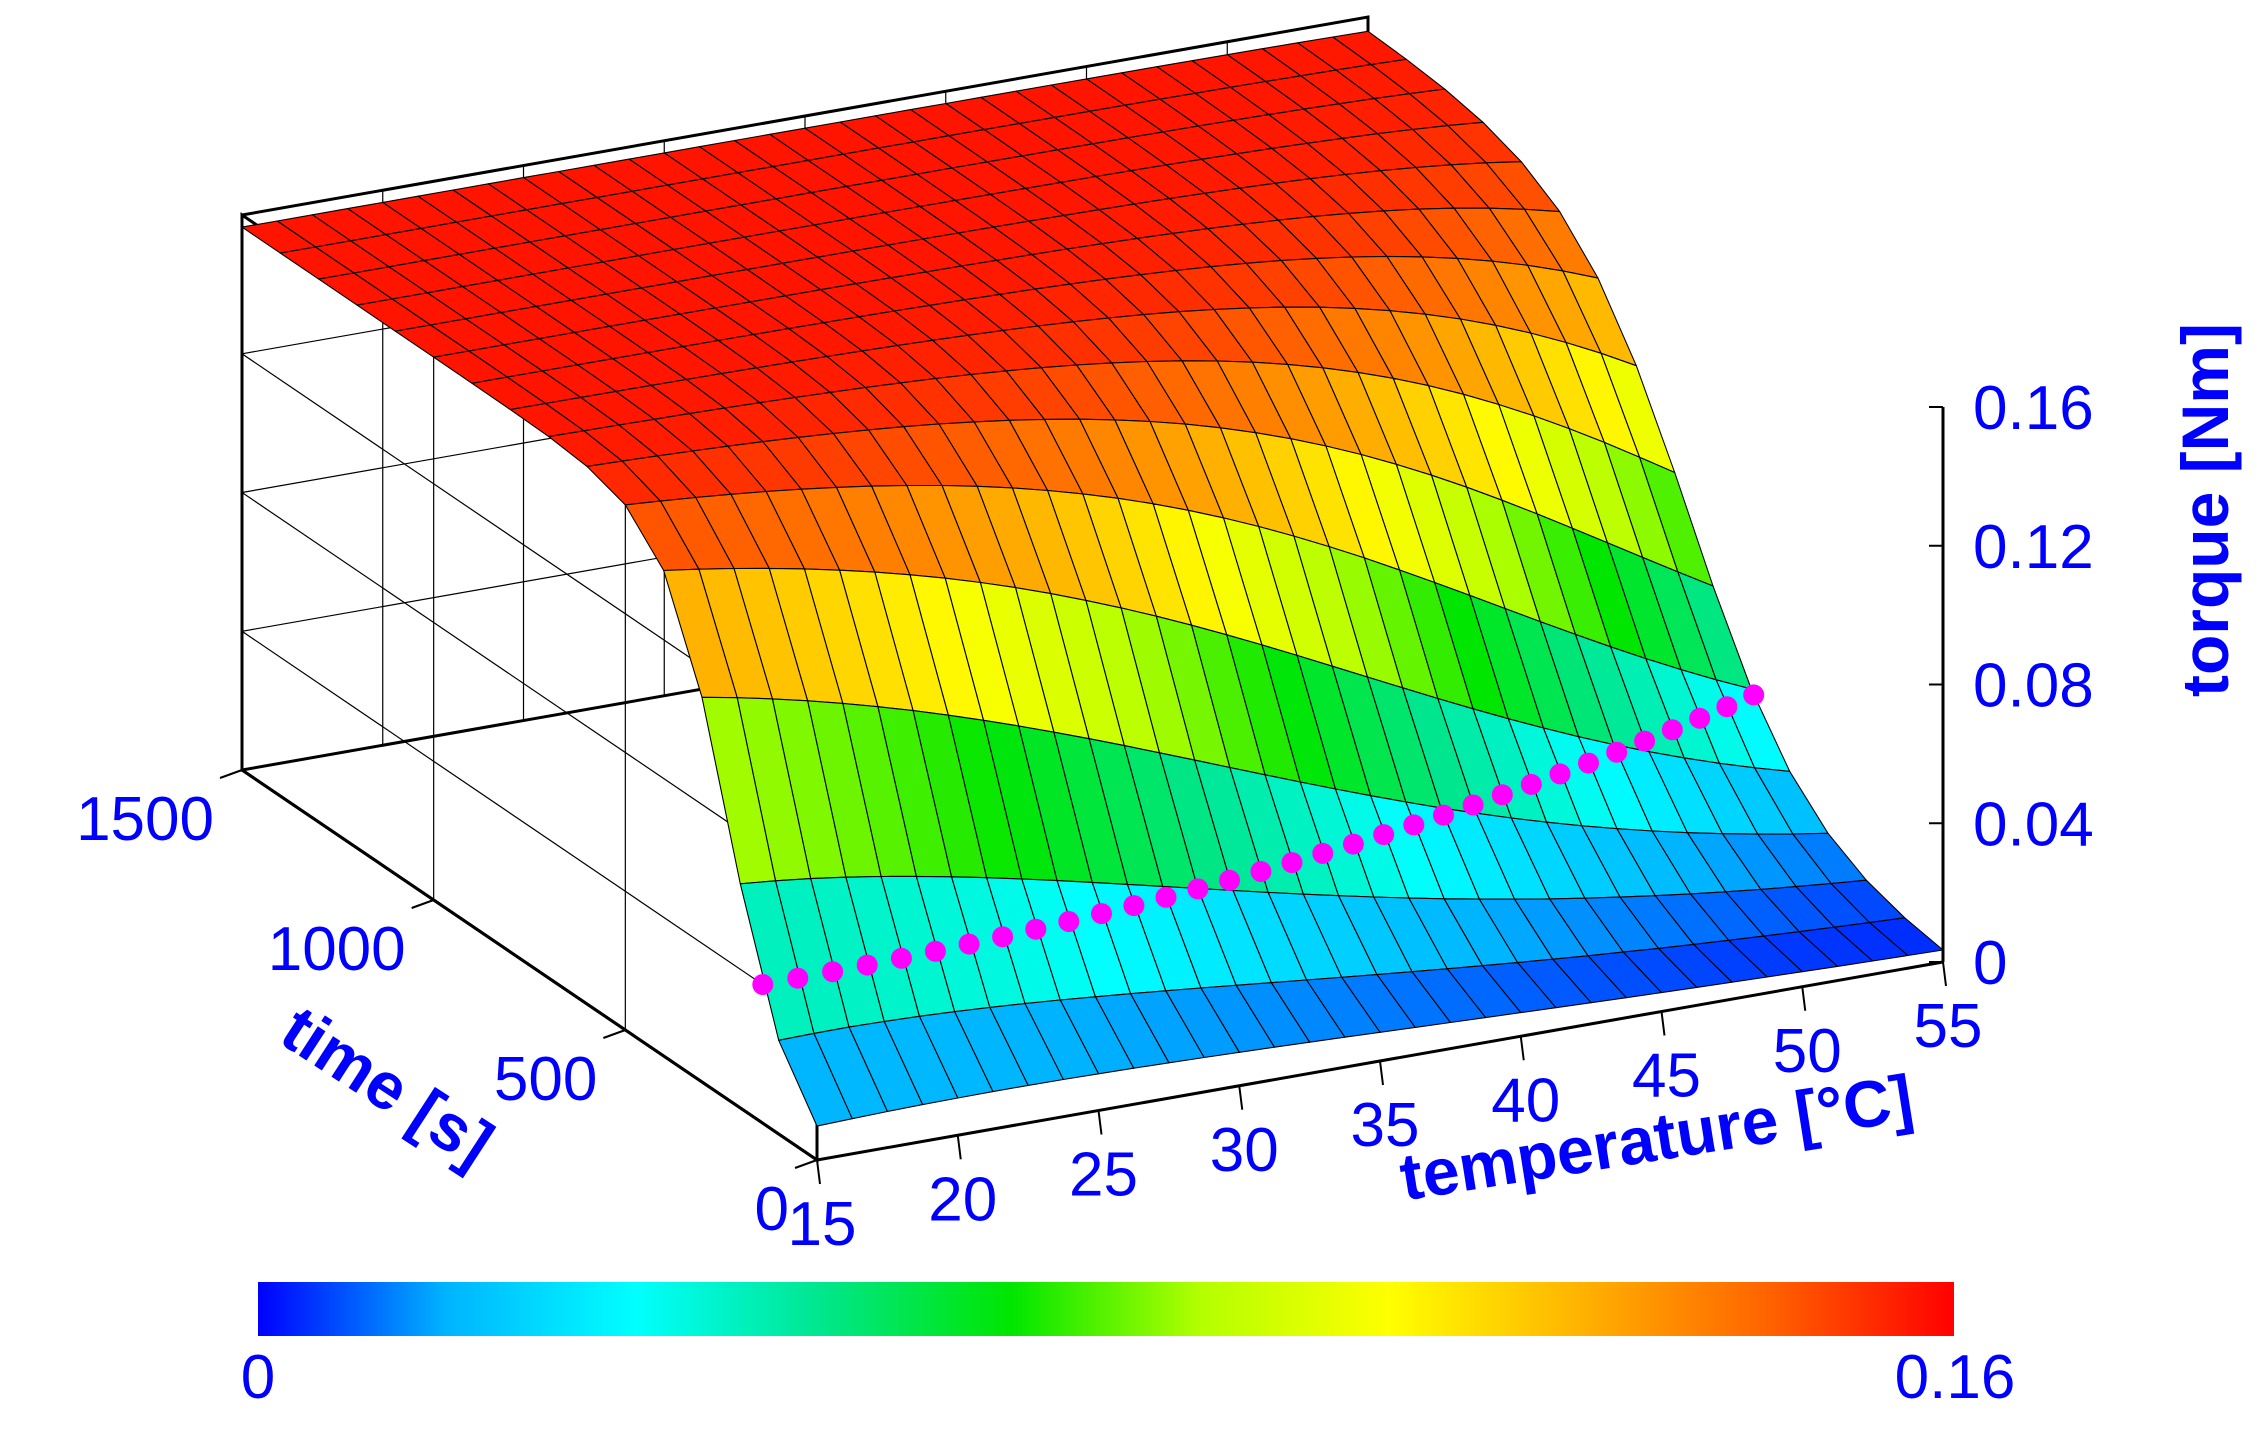 The image size is (2260, 1429). I want to click on z-tick-label: 0.04, so click(2033, 824).